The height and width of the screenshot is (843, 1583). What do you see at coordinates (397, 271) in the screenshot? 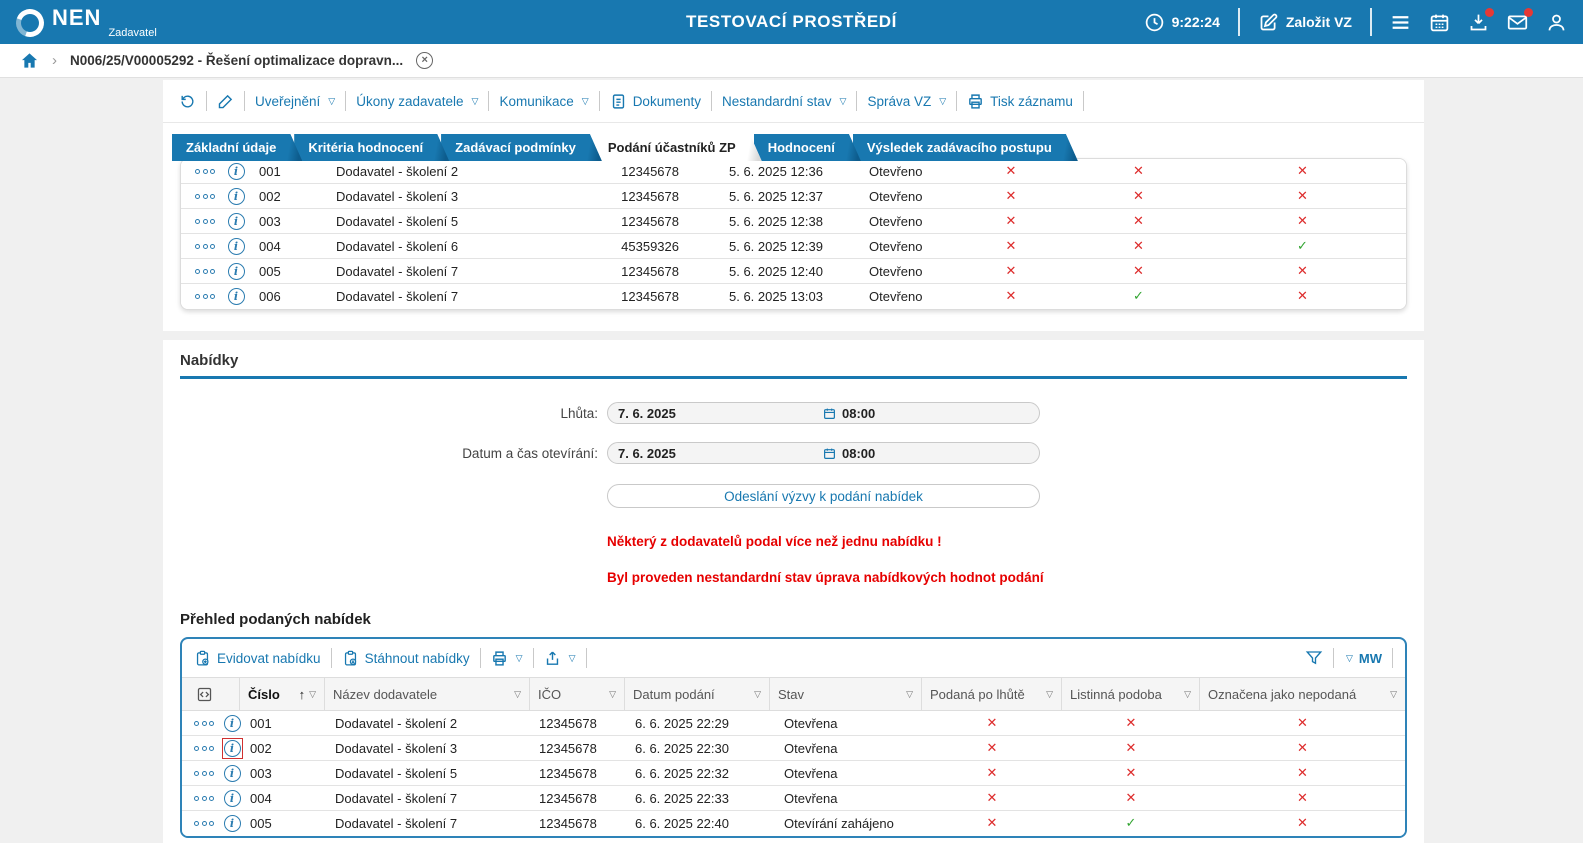
I see `cell-nazev: Dodavatel - školení 7` at bounding box center [397, 271].